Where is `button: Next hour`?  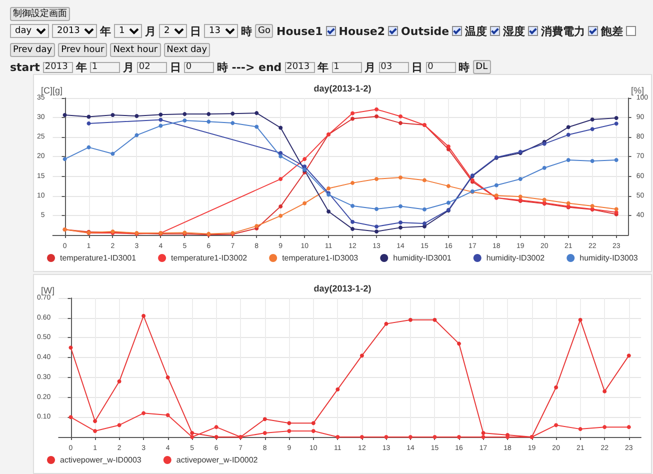
button: Next hour is located at coordinates (135, 50).